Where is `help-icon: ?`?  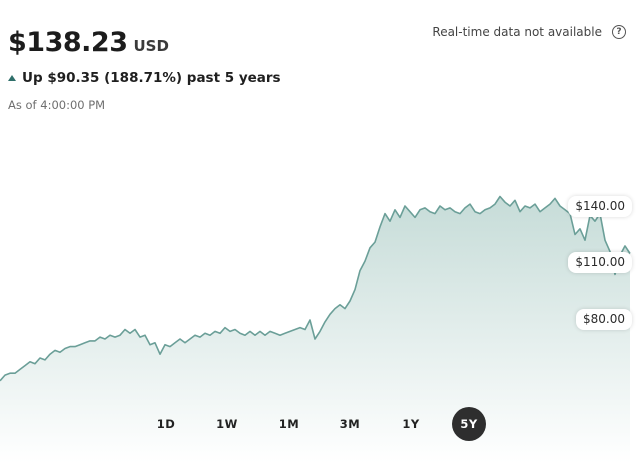
help-icon: ? is located at coordinates (619, 32).